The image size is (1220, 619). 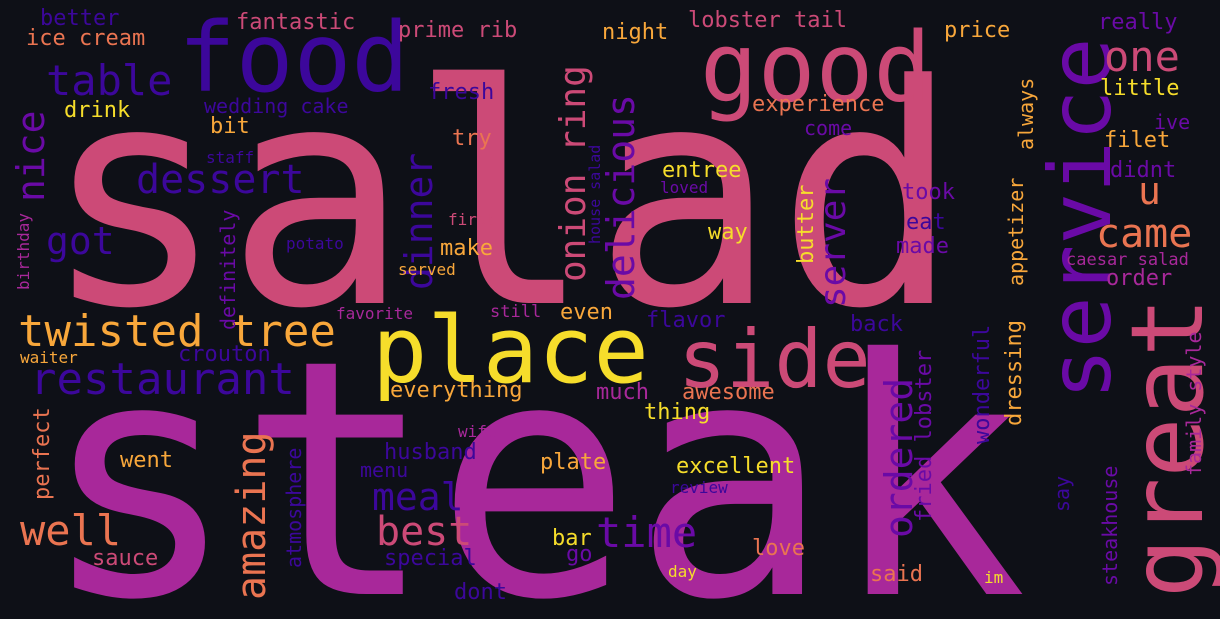 What do you see at coordinates (728, 232) in the screenshot?
I see `word-way: way` at bounding box center [728, 232].